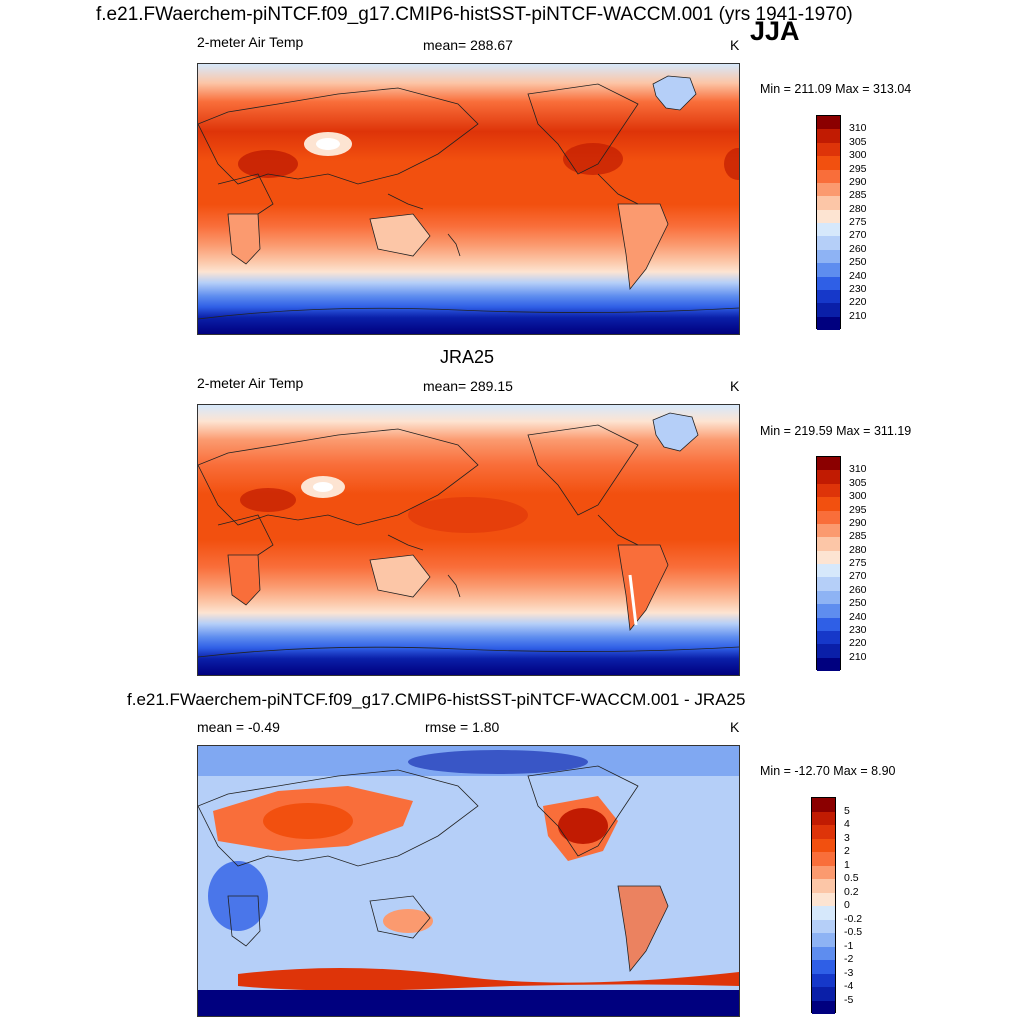  Describe the element at coordinates (847, 864) in the screenshot. I see `colorbar-tick-label: 1` at that location.